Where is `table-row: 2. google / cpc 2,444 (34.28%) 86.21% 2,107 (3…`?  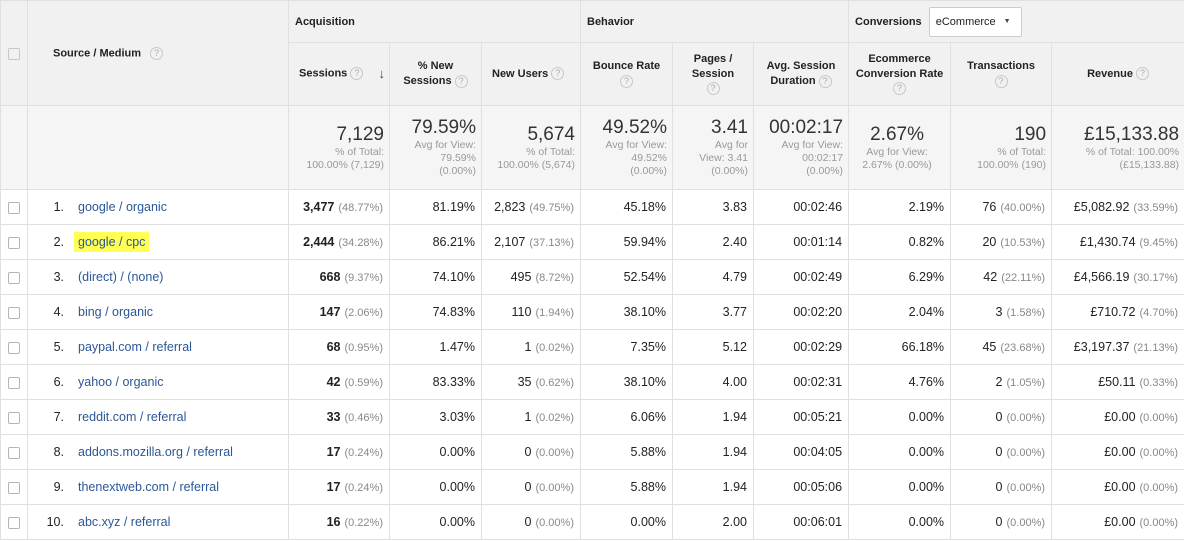
table-row: 2. google / cpc 2,444 (34.28%) 86.21% 2,107 (3… is located at coordinates (592, 242).